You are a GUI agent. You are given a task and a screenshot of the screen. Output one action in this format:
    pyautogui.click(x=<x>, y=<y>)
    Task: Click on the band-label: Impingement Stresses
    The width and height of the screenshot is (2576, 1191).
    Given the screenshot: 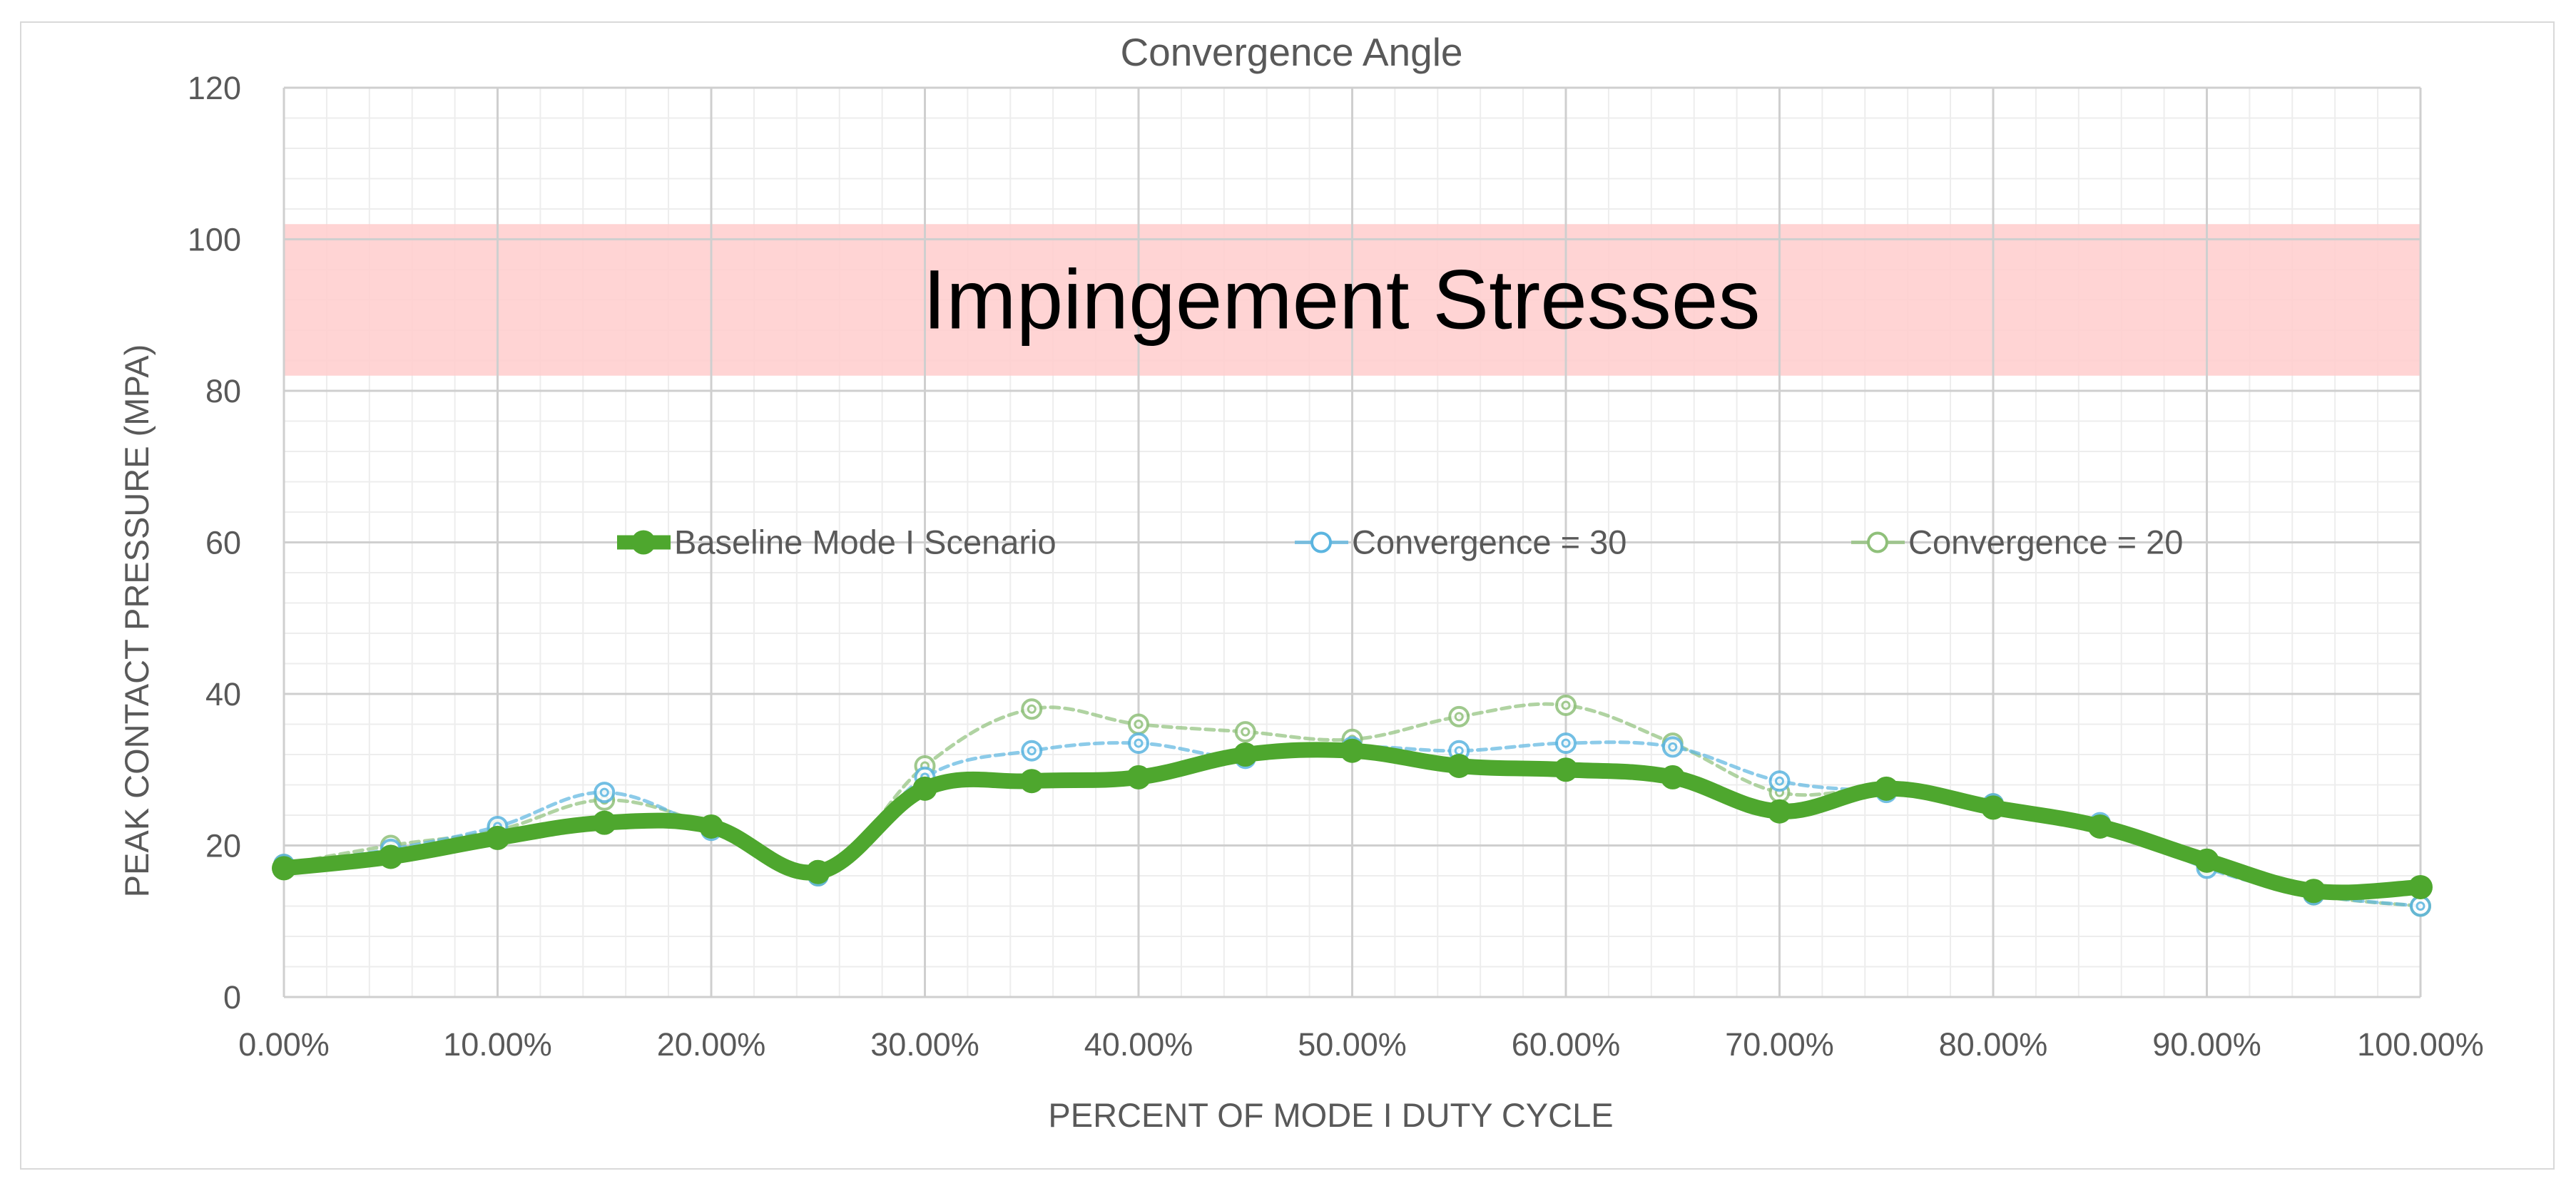 What is the action you would take?
    pyautogui.click(x=1342, y=300)
    